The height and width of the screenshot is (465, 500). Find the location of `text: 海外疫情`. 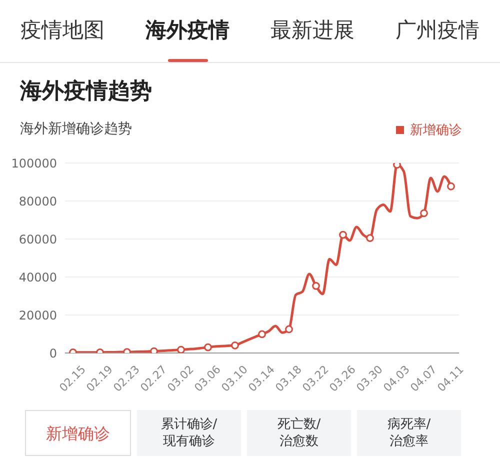

text: 海外疫情 is located at coordinates (187, 30).